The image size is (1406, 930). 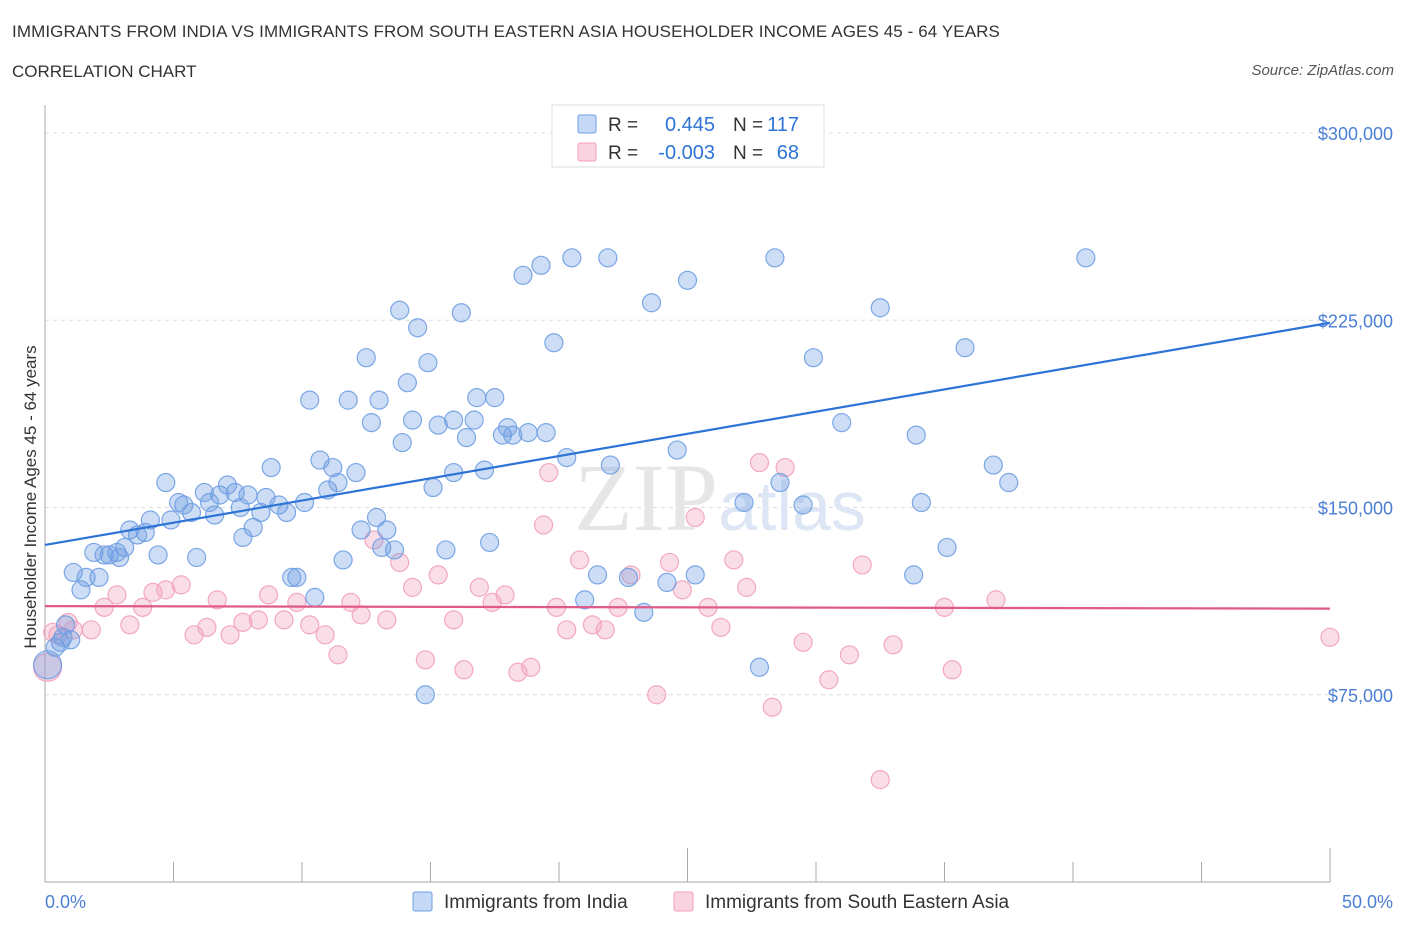 I want to click on series-legend-label-india: Immigrants from India, so click(x=536, y=902).